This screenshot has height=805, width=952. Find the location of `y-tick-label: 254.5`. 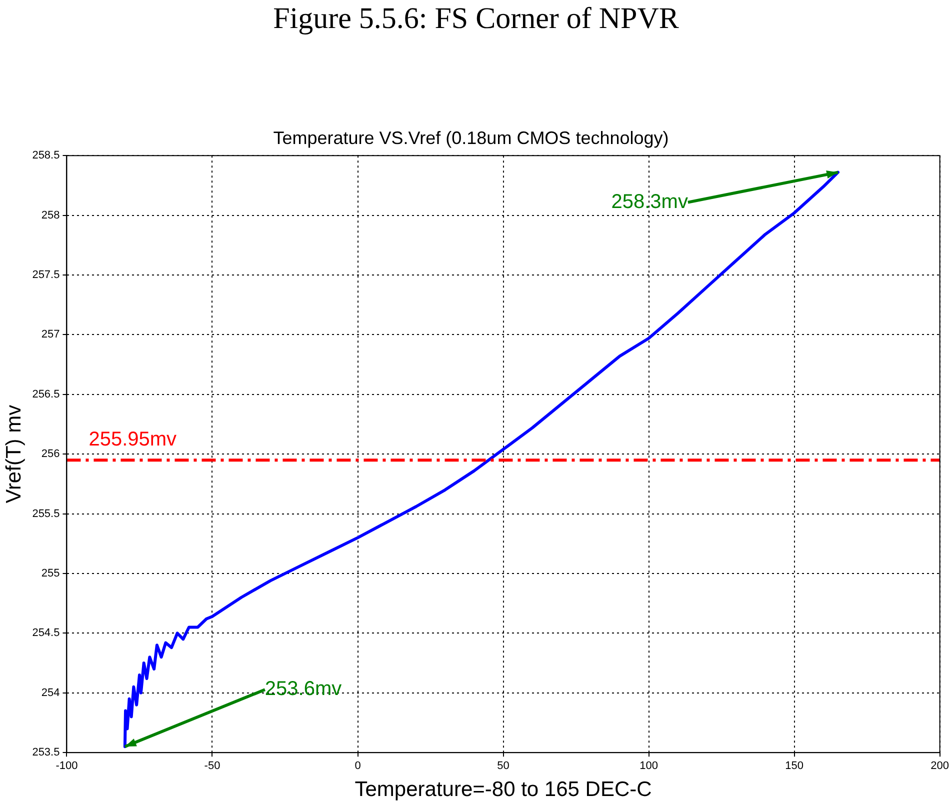

y-tick-label: 254.5 is located at coordinates (46, 633).